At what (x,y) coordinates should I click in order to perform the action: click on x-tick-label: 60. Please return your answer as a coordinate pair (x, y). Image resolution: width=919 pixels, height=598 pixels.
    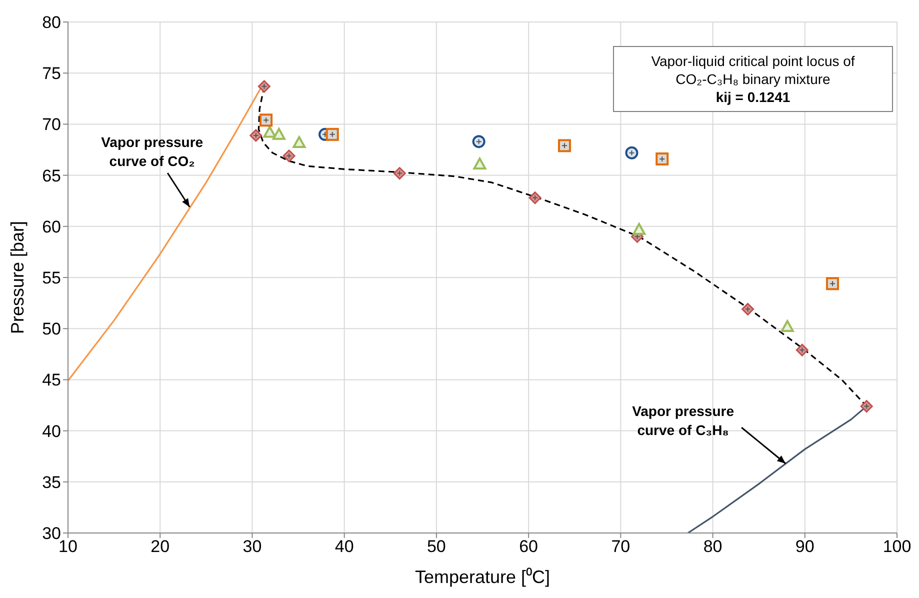
    Looking at the image, I should click on (528, 546).